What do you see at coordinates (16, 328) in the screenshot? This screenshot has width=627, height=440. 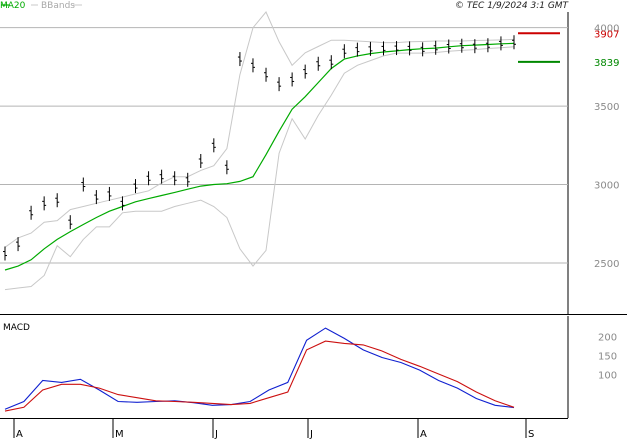 I see `macd-panel-title: MACD` at bounding box center [16, 328].